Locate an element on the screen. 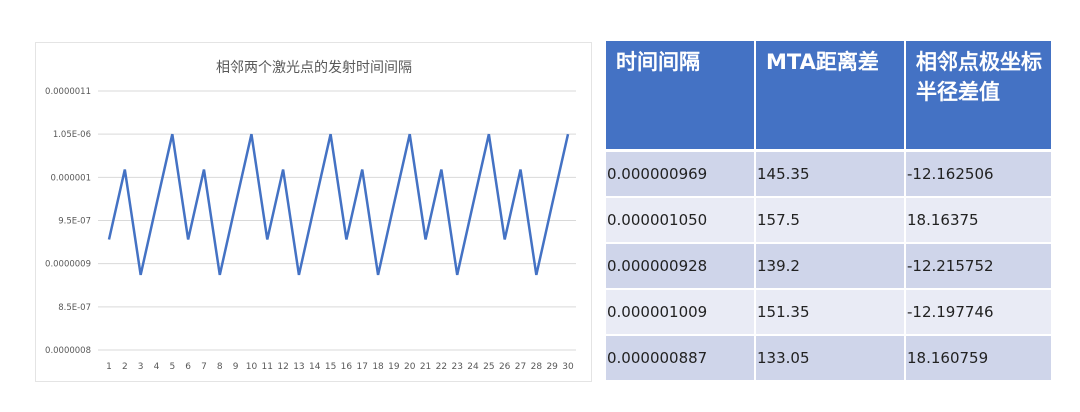 This screenshot has width=1080, height=412. x-tick-label: 27 is located at coordinates (520, 367).